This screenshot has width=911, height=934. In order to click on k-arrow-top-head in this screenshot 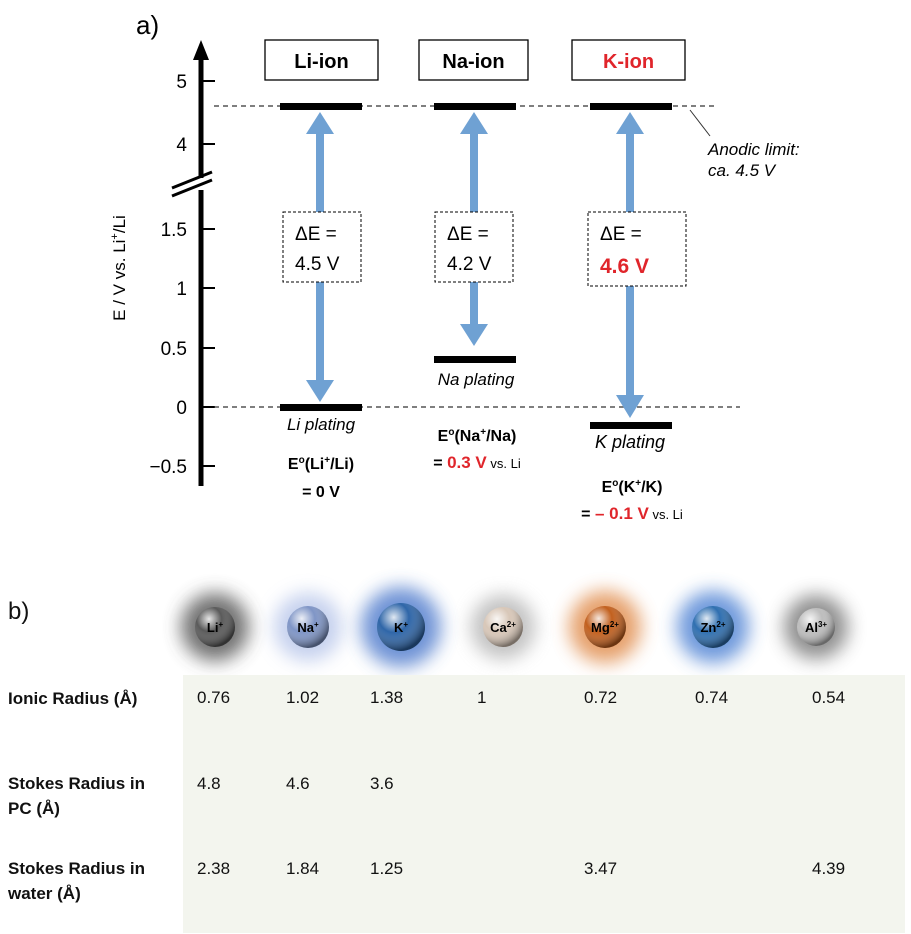, I will do `click(630, 123)`.